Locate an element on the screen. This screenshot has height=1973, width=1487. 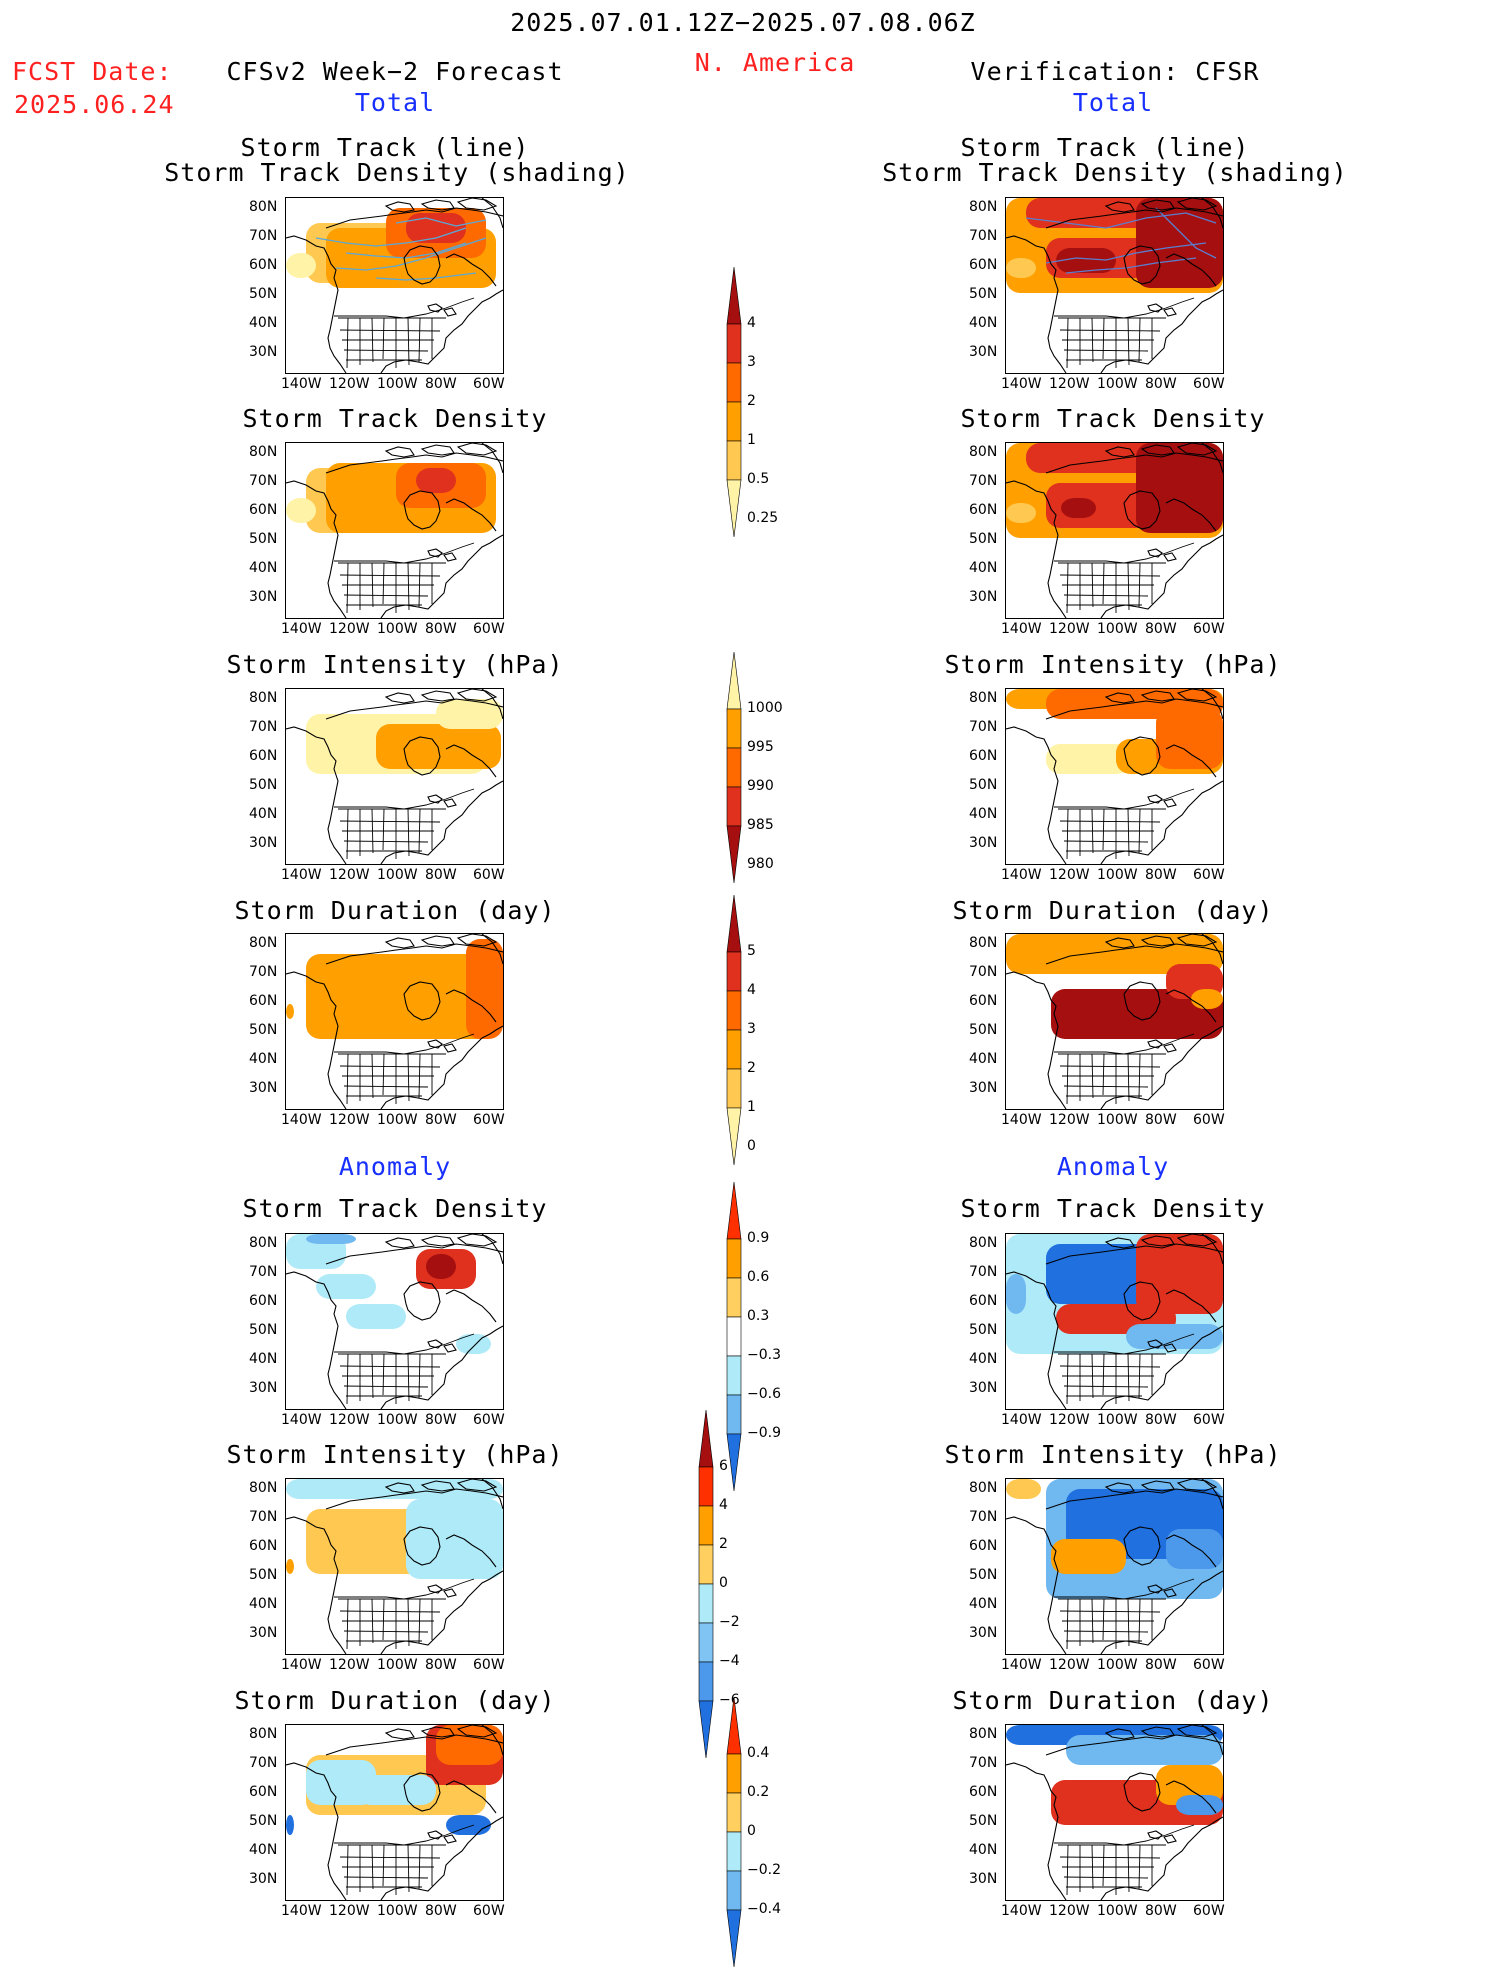
map-fcst-track is located at coordinates (394, 285).